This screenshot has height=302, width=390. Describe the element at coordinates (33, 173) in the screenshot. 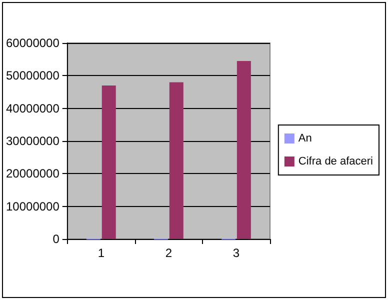

I see `y-tick-label: 20000000` at that location.